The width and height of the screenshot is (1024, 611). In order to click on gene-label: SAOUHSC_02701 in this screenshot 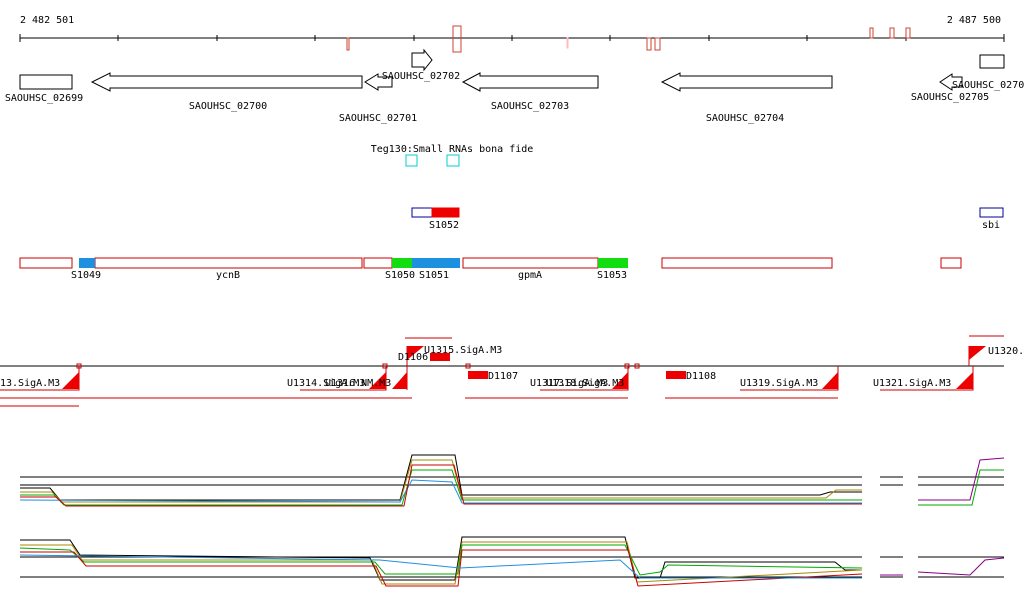, I will do `click(378, 118)`.